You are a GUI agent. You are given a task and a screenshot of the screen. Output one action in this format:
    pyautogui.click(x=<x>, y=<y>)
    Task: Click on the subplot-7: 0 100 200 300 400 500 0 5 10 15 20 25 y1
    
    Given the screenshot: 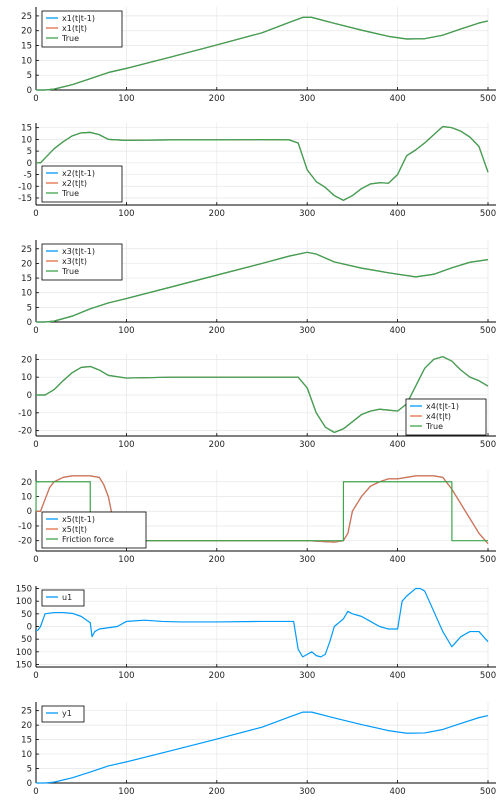 What is the action you would take?
    pyautogui.click(x=258, y=749)
    